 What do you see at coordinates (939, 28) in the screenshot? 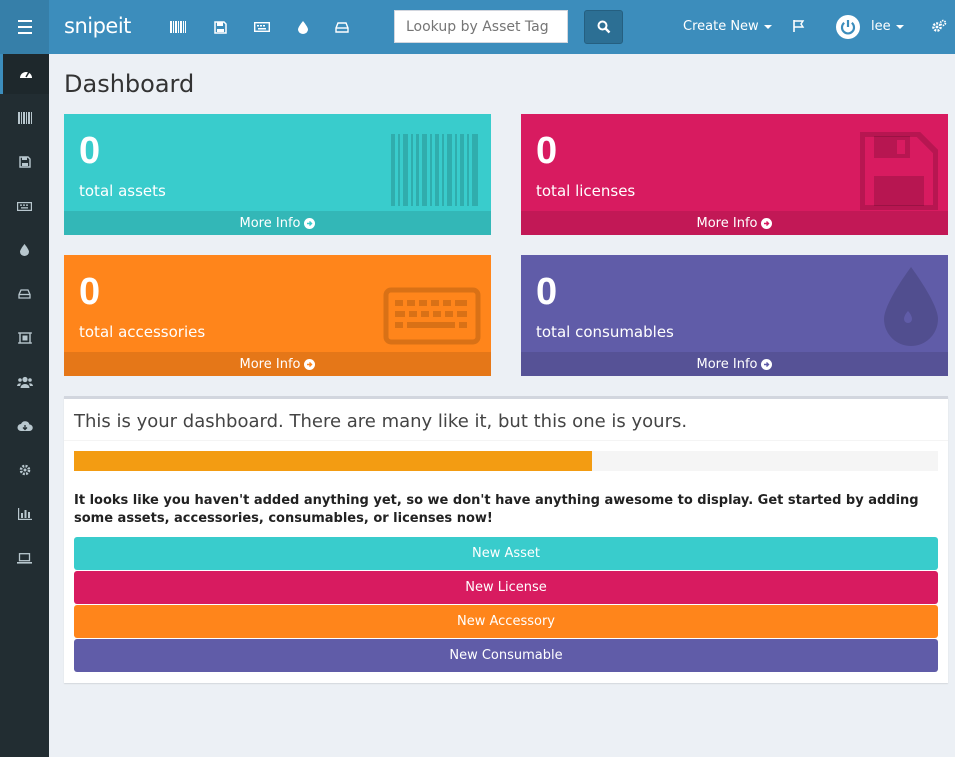
I see `settings-cogs-icon` at bounding box center [939, 28].